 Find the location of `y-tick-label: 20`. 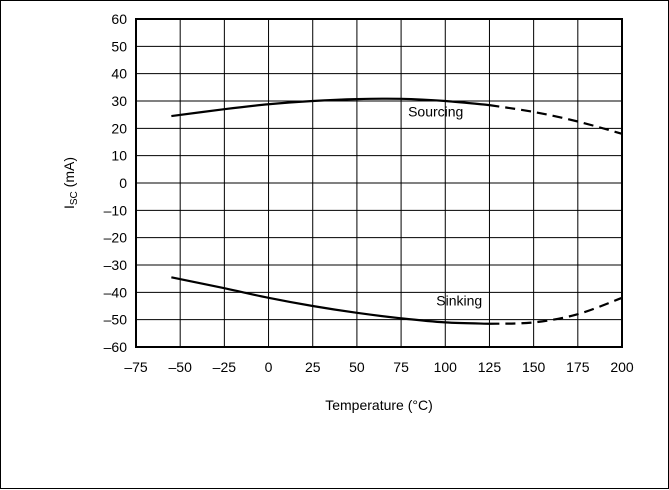

y-tick-label: 20 is located at coordinates (119, 128).